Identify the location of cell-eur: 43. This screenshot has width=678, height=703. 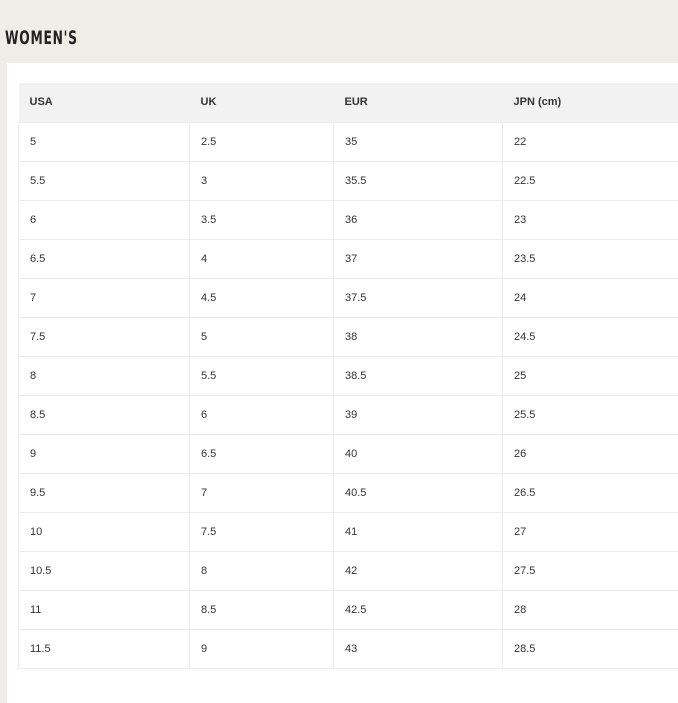
(418, 648).